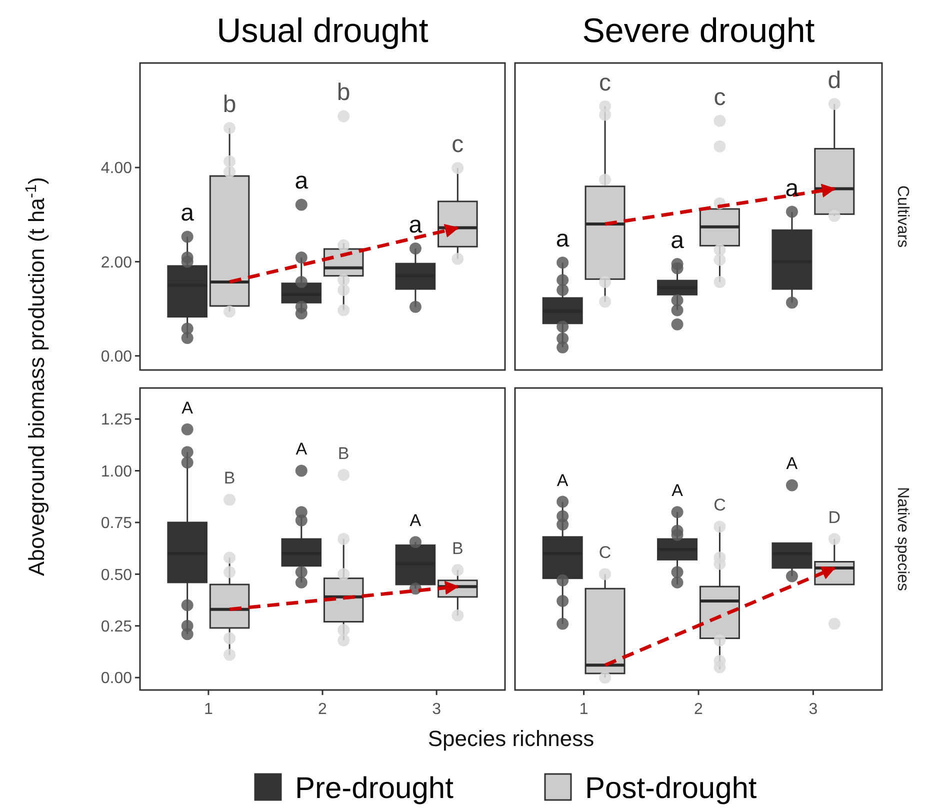 This screenshot has width=928, height=811. Describe the element at coordinates (902, 216) in the screenshot. I see `y2-axis-title: Cultivars` at that location.